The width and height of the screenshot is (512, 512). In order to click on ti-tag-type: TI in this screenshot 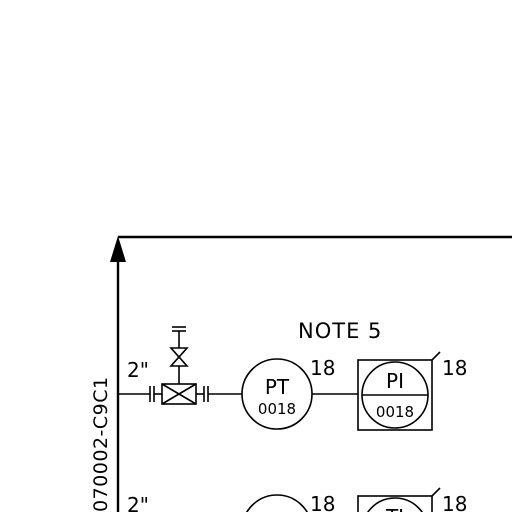, I will do `click(394, 508)`.